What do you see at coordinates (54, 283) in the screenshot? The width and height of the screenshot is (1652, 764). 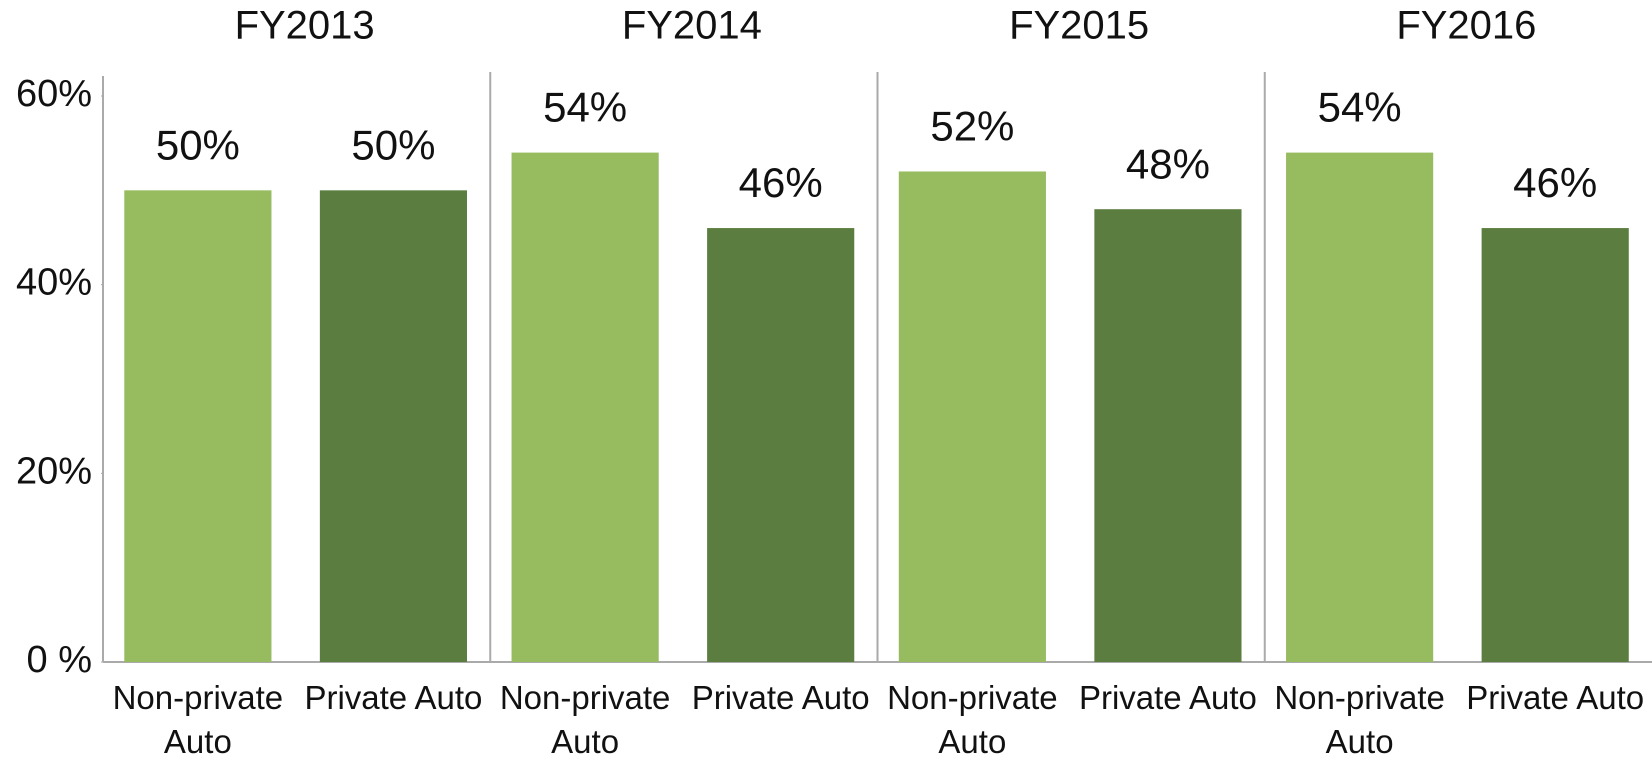 I see `y-tick-label: 40%` at bounding box center [54, 283].